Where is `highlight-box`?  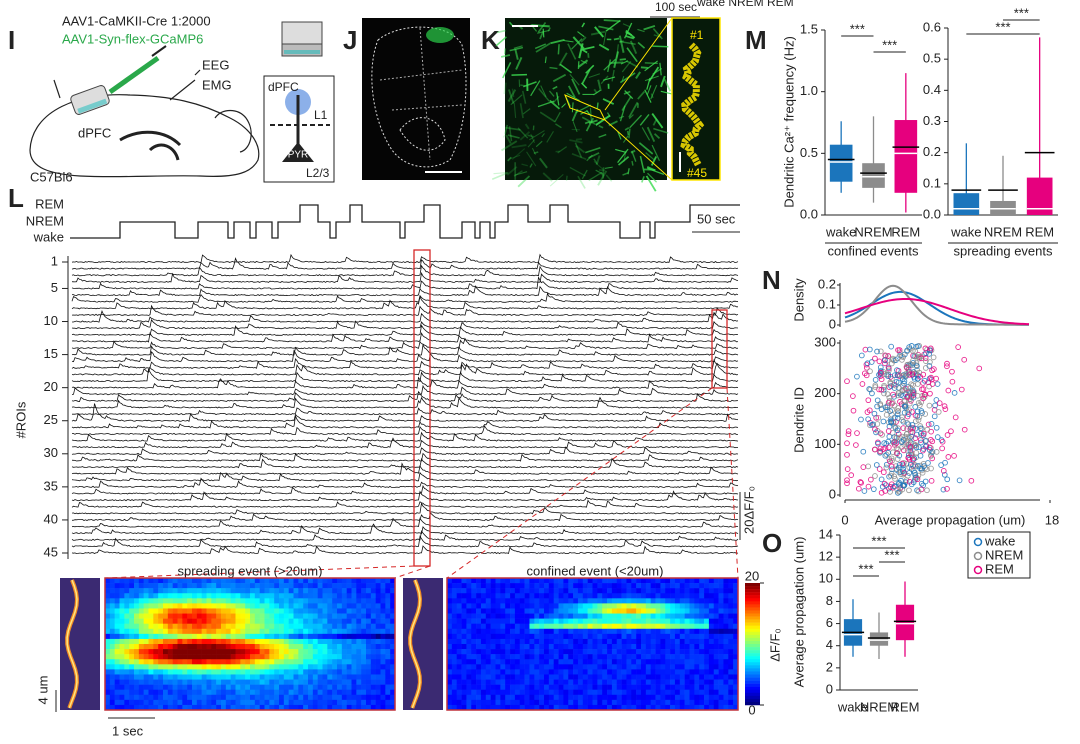
highlight-box is located at coordinates (422, 408).